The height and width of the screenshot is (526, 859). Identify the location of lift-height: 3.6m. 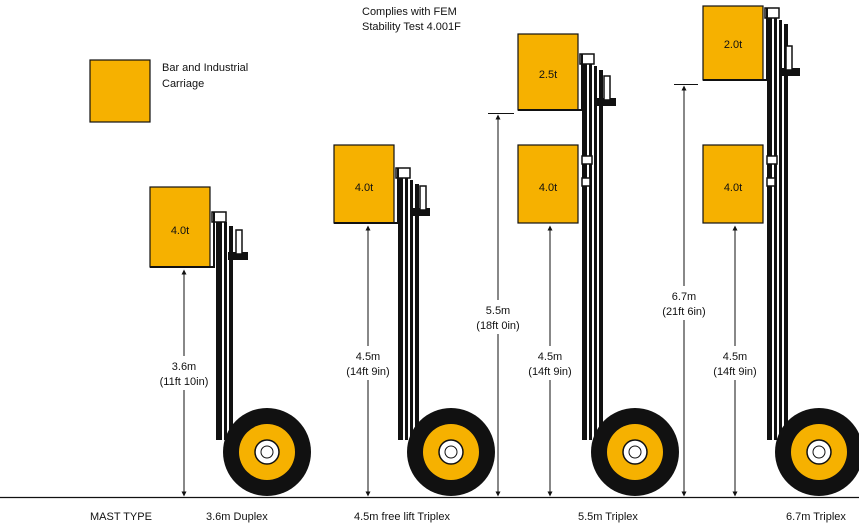
(184, 367).